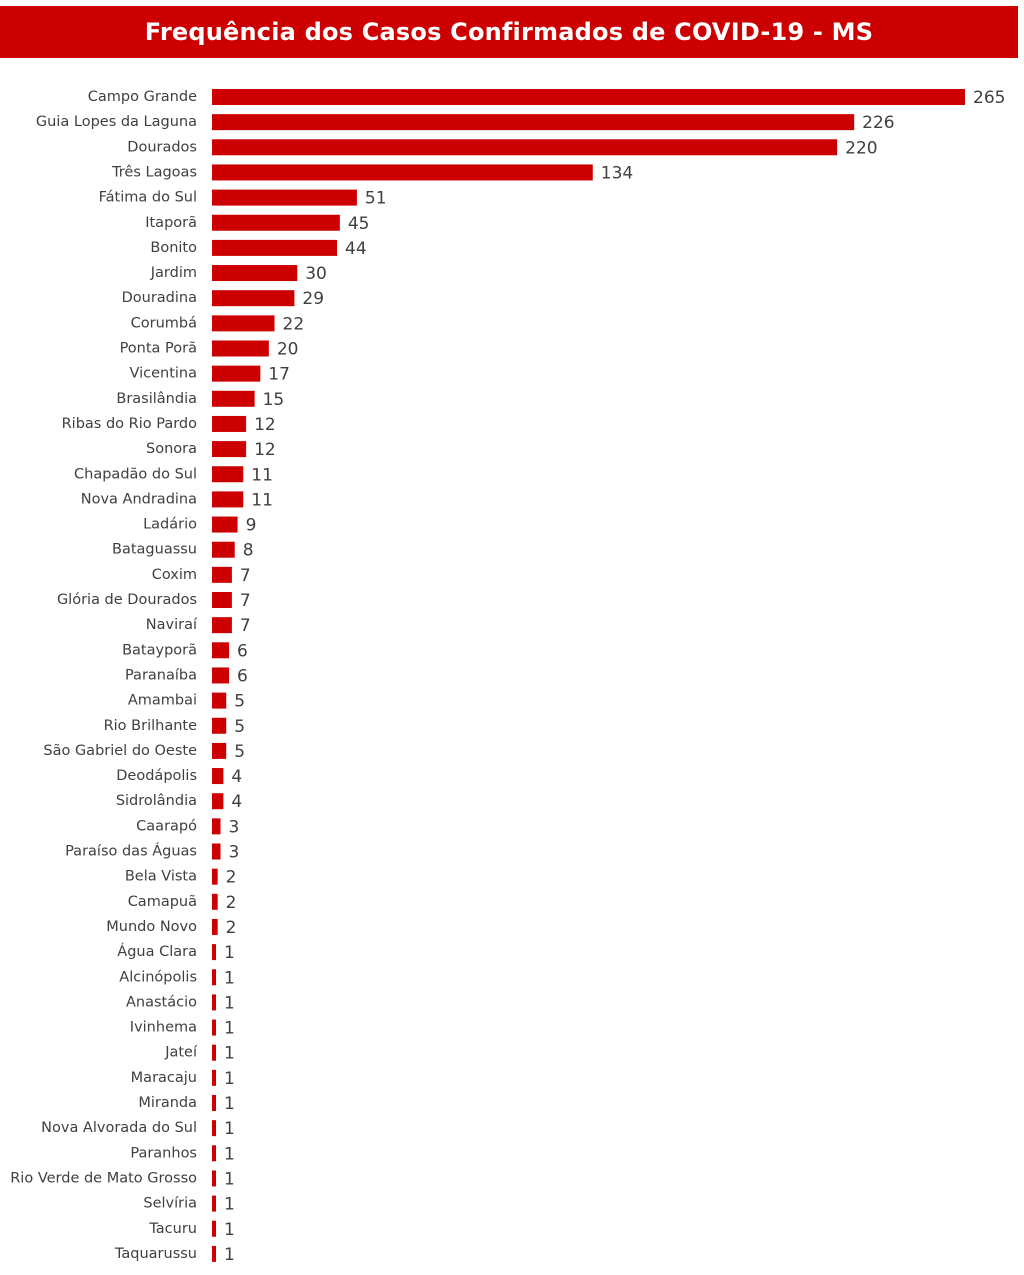  Describe the element at coordinates (166, 826) in the screenshot. I see `category-label: Caarapó` at that location.